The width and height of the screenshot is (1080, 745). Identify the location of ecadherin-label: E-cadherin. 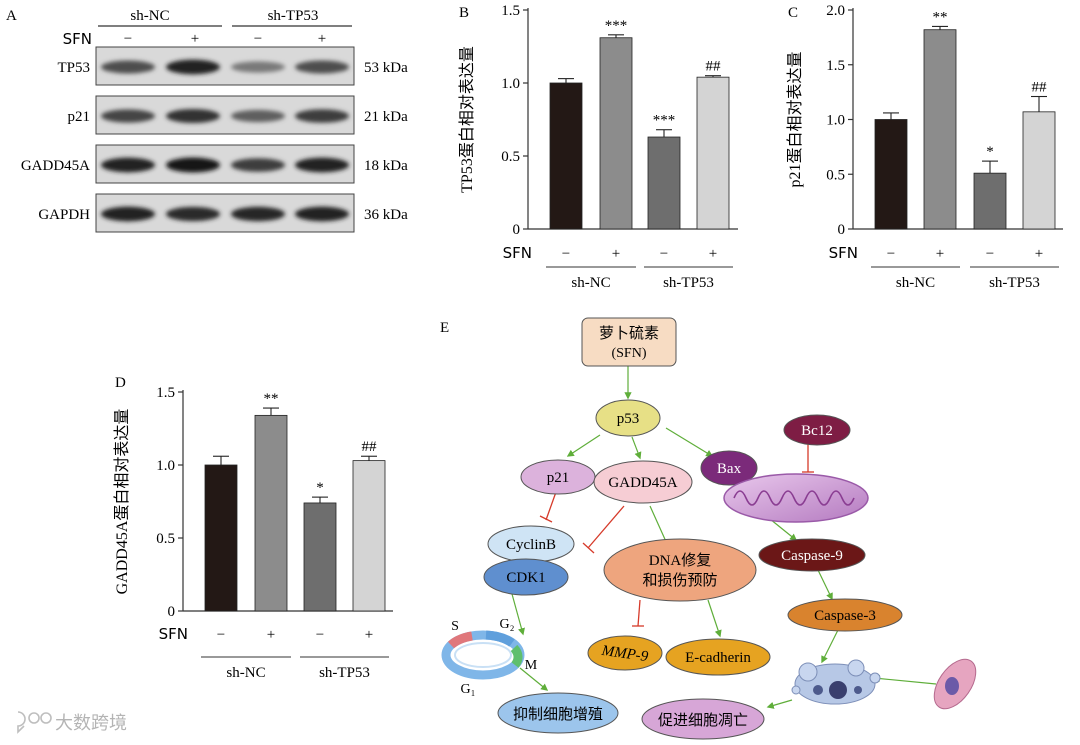
(718, 658).